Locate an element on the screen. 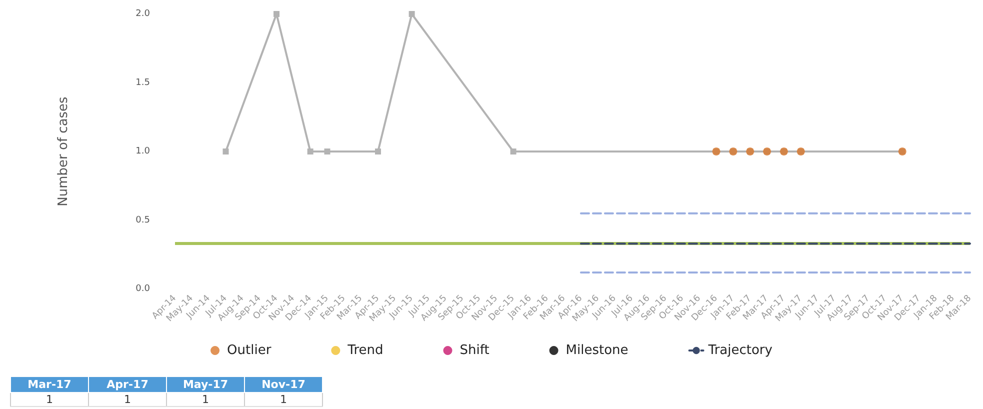 This screenshot has height=409, width=983. text: May-17 is located at coordinates (205, 384).